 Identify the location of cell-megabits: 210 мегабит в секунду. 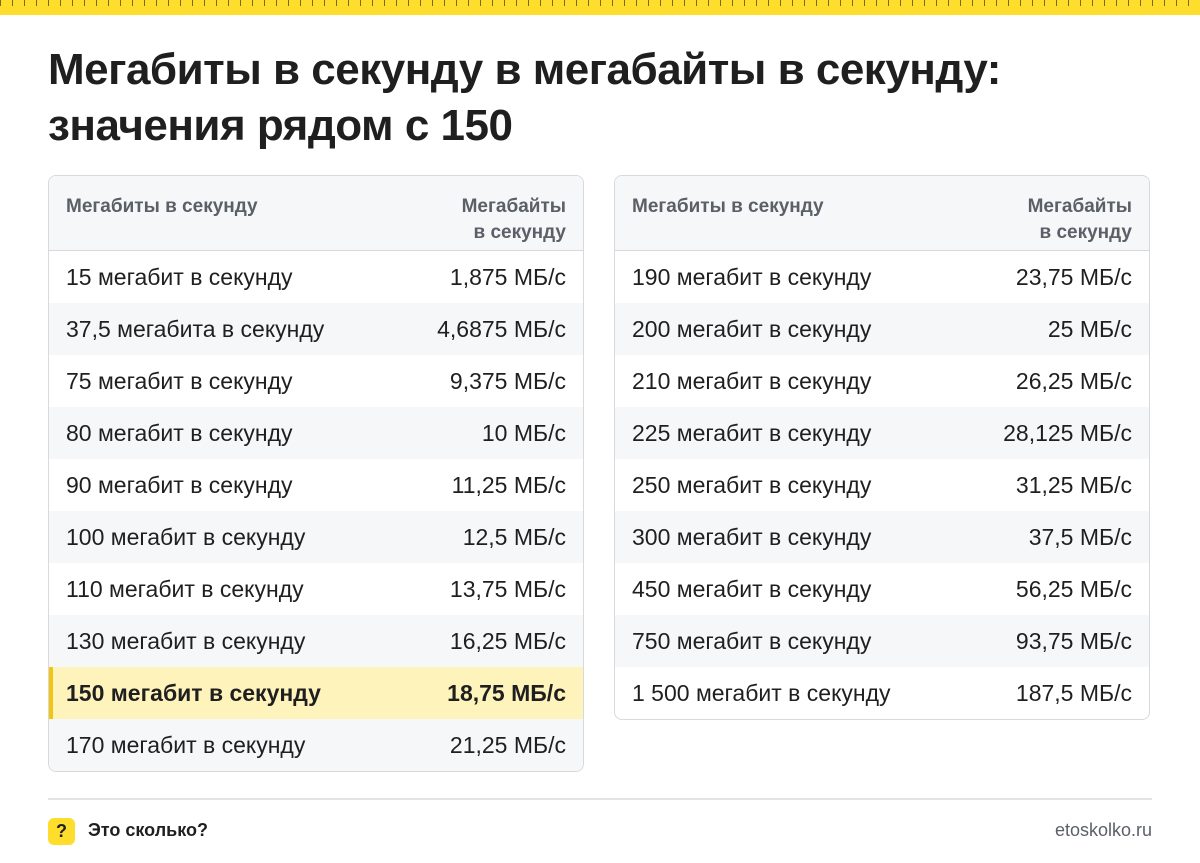
(752, 380).